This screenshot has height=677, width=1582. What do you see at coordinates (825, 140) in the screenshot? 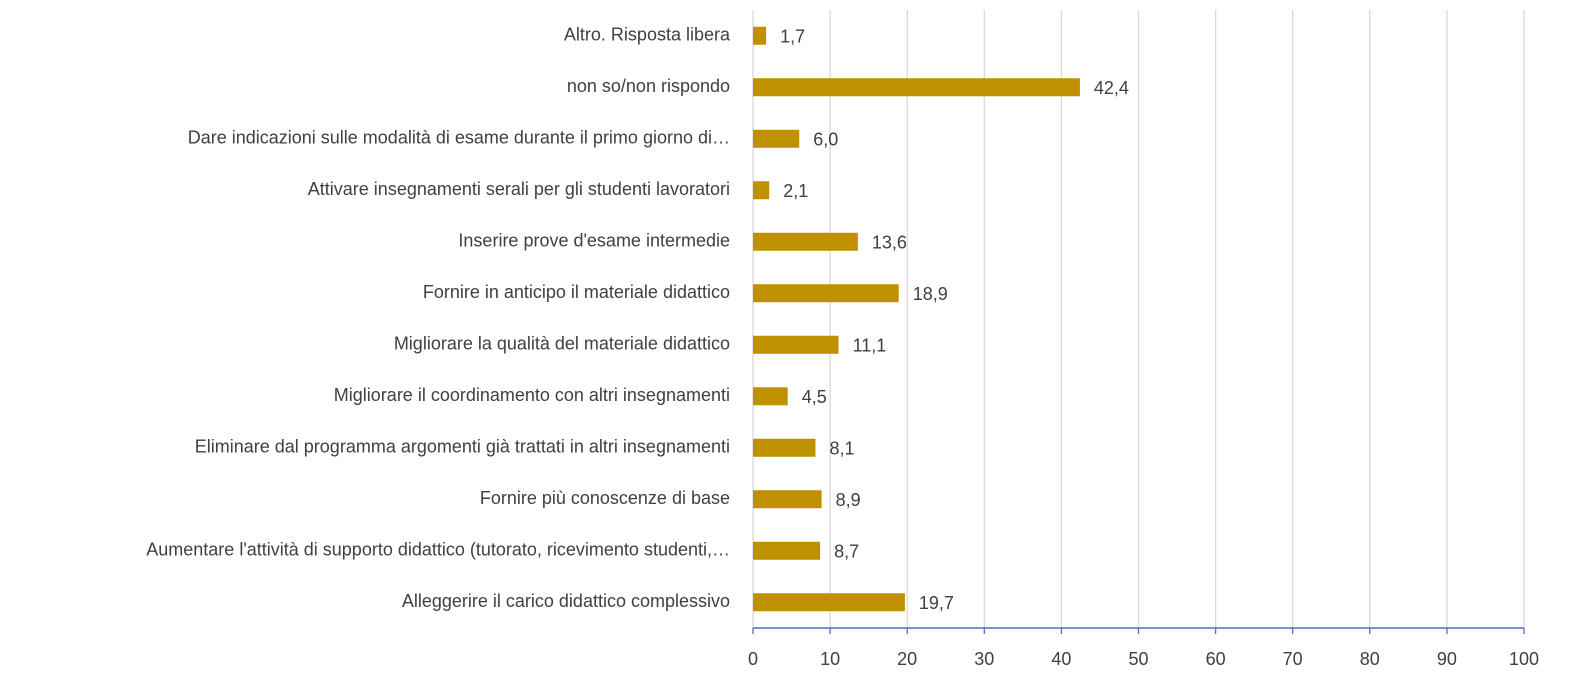
I see `value-label: 6,0` at bounding box center [825, 140].